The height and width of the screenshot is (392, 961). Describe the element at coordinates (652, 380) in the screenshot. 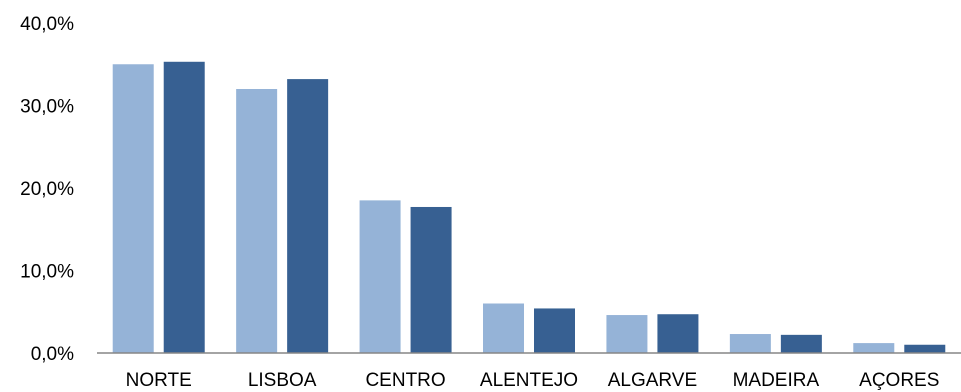

I see `x-category-label: ALGARVE` at that location.